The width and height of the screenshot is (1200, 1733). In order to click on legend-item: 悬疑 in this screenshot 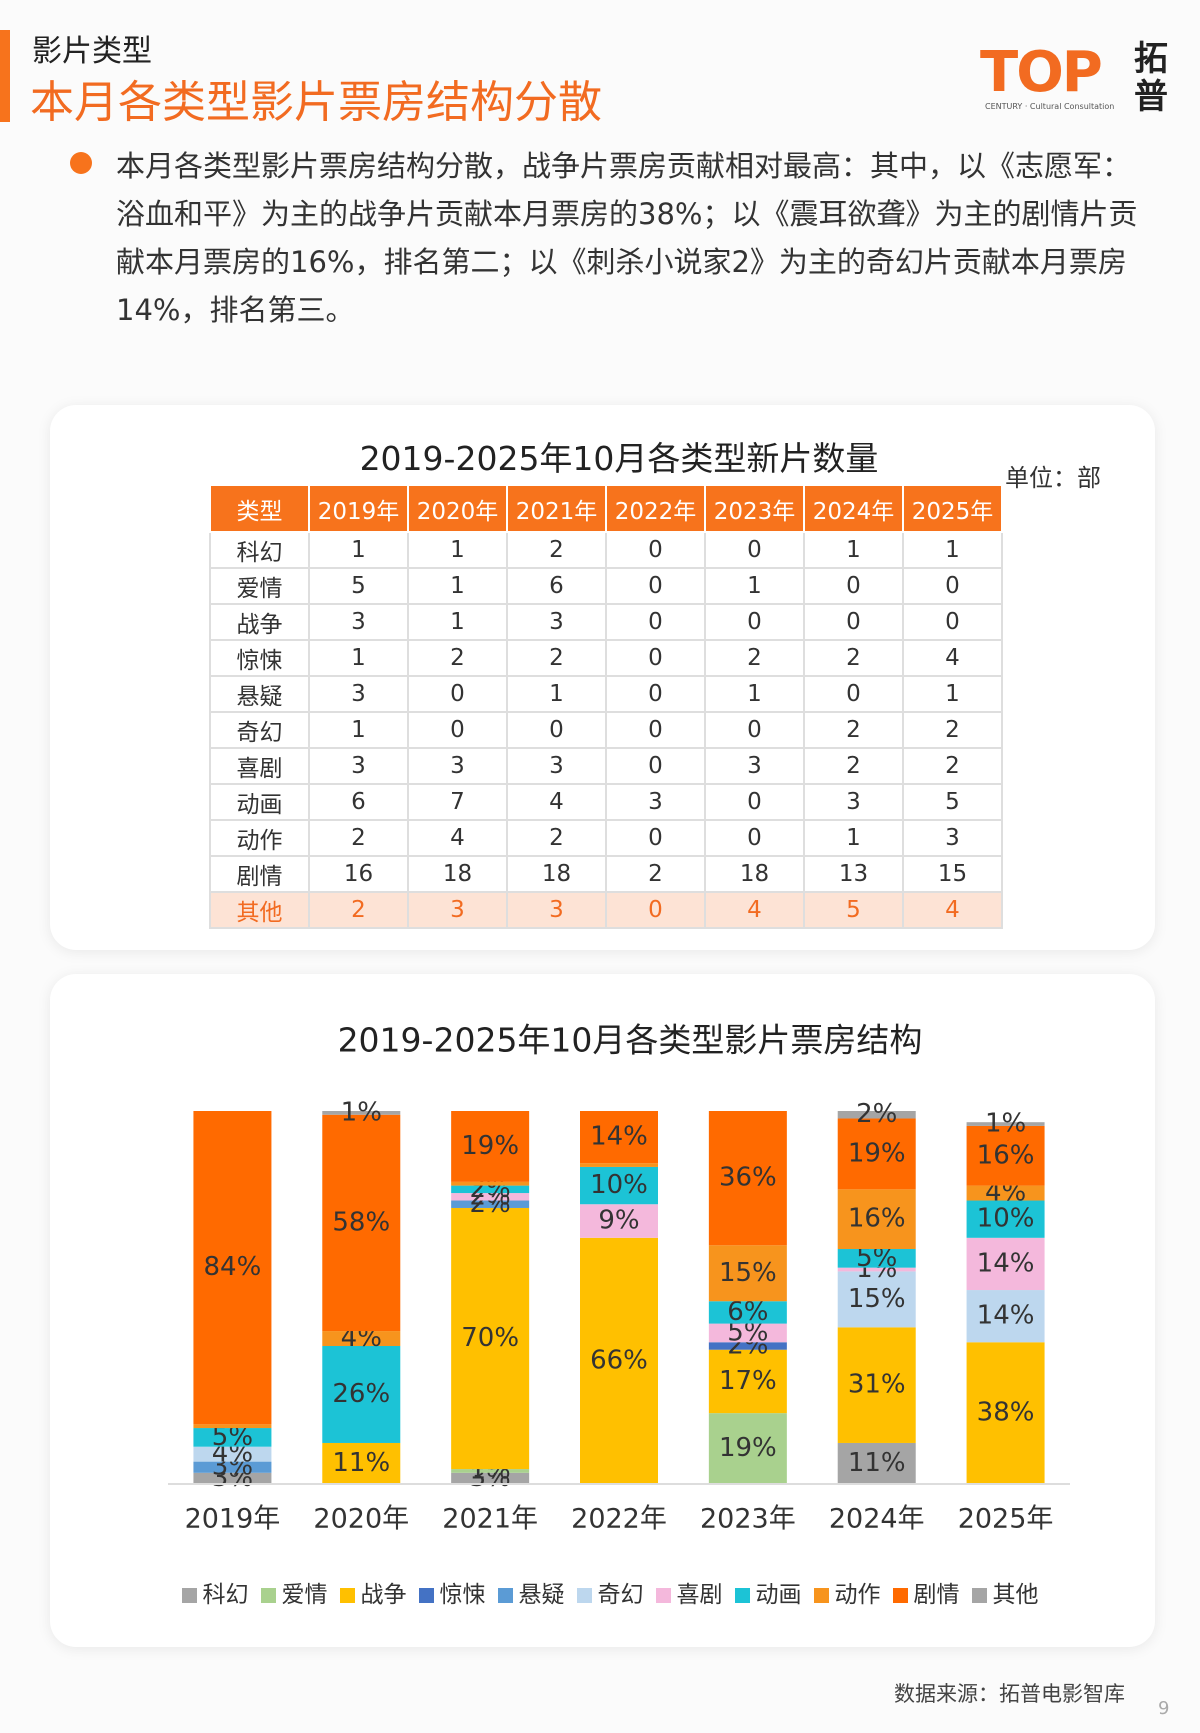, I will do `click(531, 1592)`.